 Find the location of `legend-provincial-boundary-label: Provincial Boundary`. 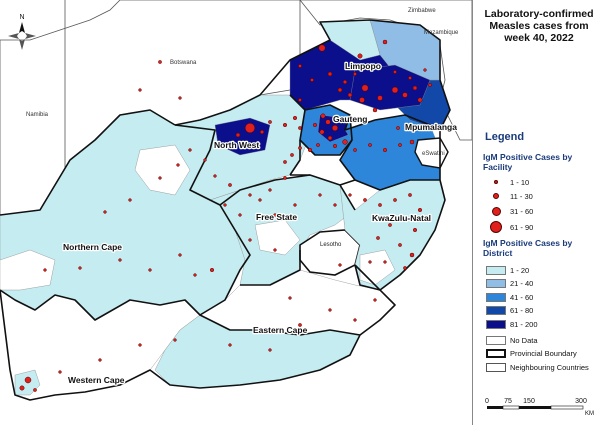

legend-provincial-boundary-label: Provincial Boundary is located at coordinates (543, 353).